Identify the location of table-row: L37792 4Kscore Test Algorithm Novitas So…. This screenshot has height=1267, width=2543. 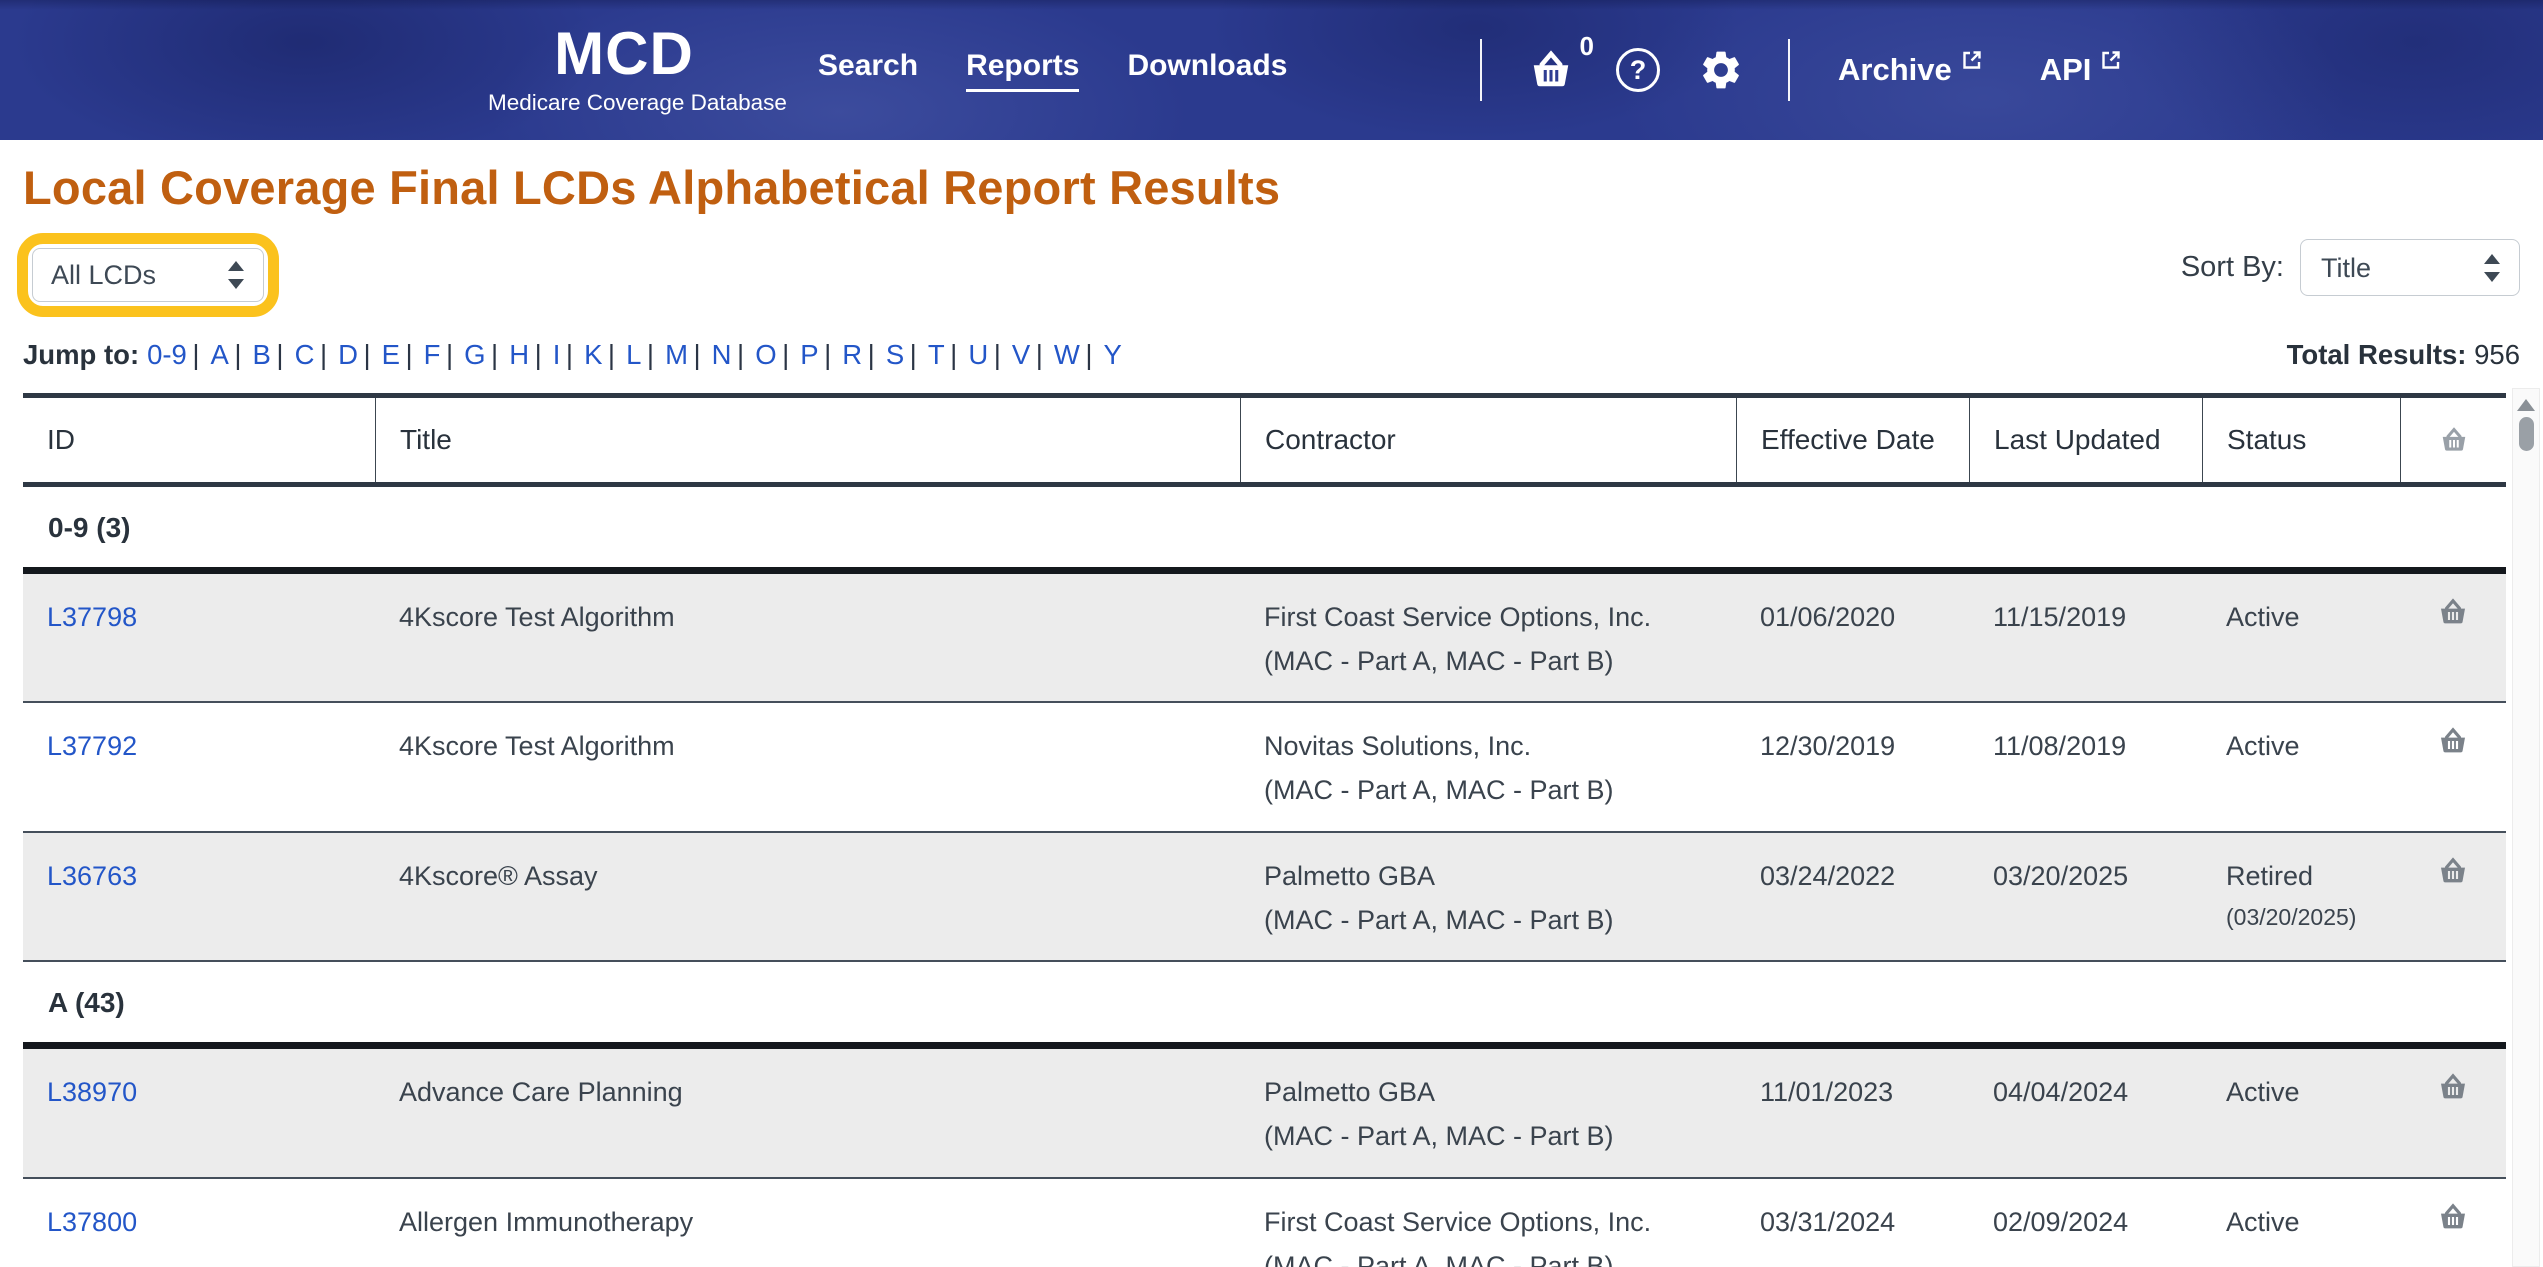
(1264, 768).